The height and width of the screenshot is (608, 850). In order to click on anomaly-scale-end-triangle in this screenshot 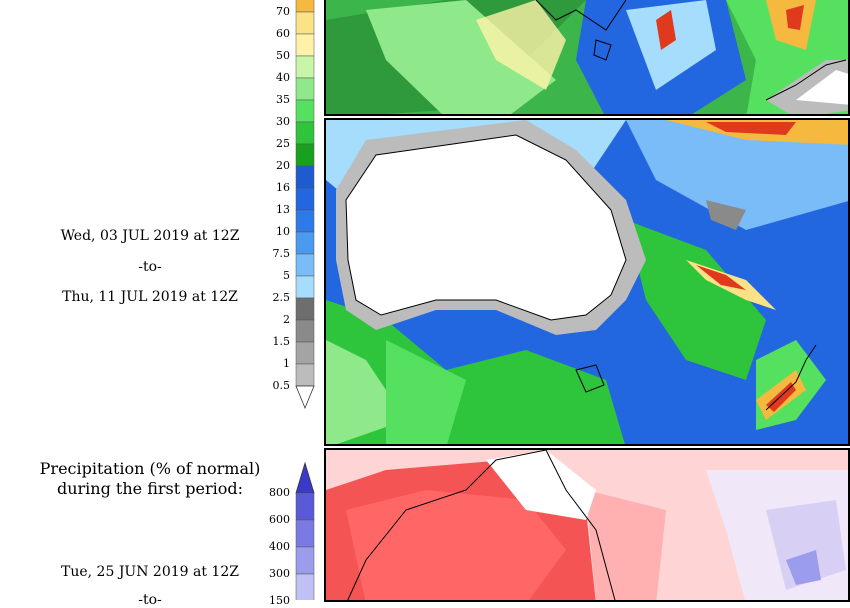, I will do `click(305, 477)`.